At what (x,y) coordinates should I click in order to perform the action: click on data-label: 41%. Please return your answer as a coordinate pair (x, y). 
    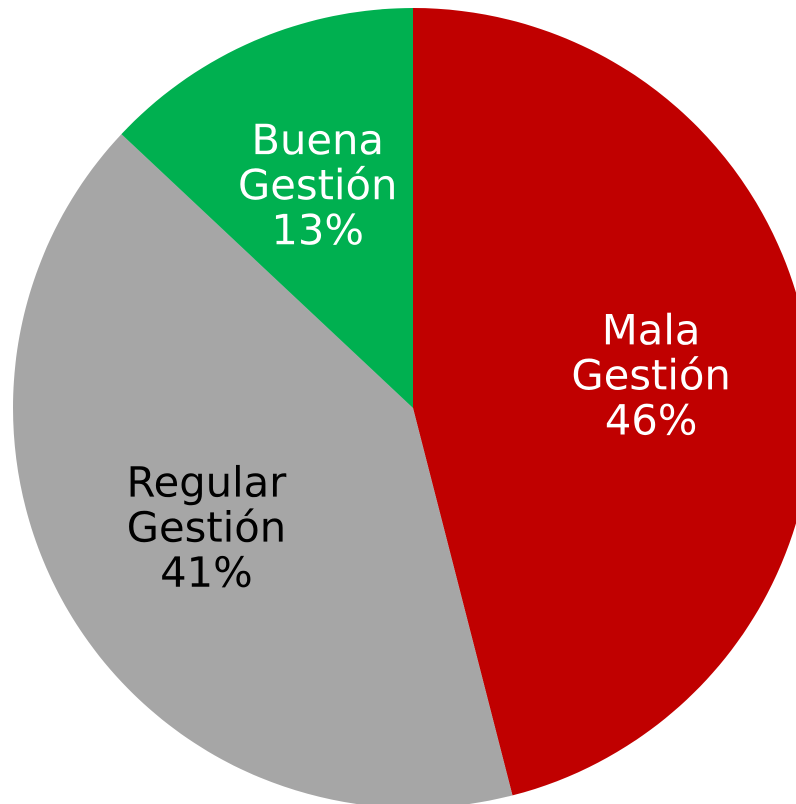
    Looking at the image, I should click on (206, 572).